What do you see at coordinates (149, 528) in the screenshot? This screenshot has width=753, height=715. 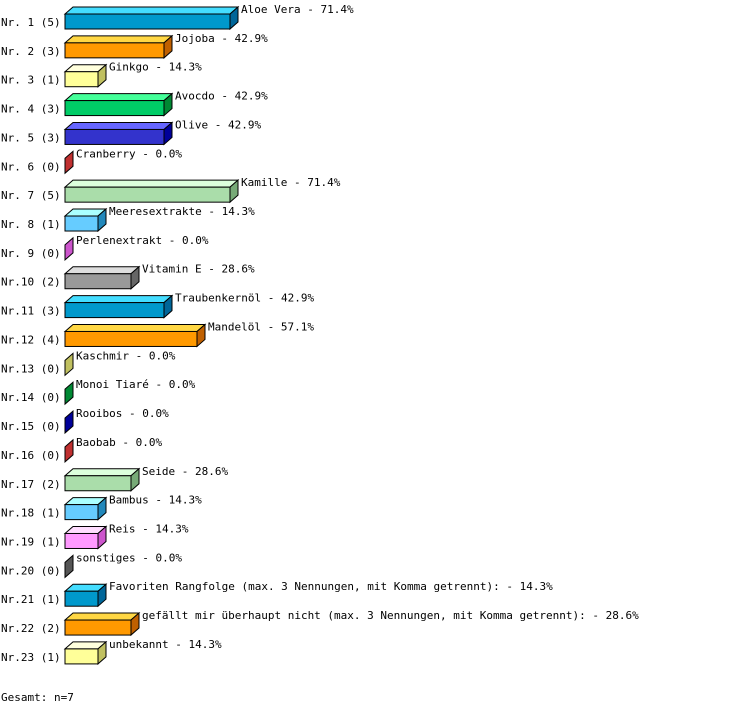 I see `bar-value-label: Reis - 14.3%` at bounding box center [149, 528].